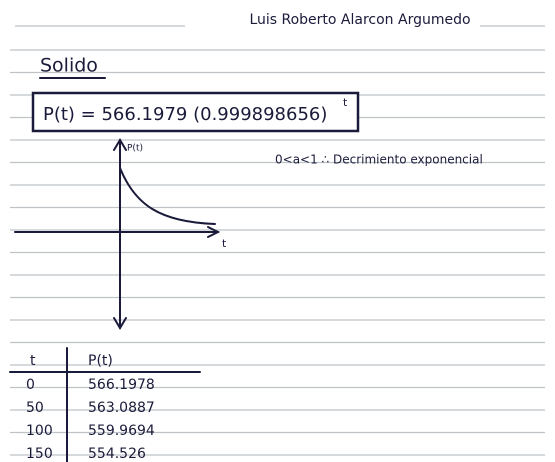  What do you see at coordinates (69, 66) in the screenshot?
I see `heading: Solido` at bounding box center [69, 66].